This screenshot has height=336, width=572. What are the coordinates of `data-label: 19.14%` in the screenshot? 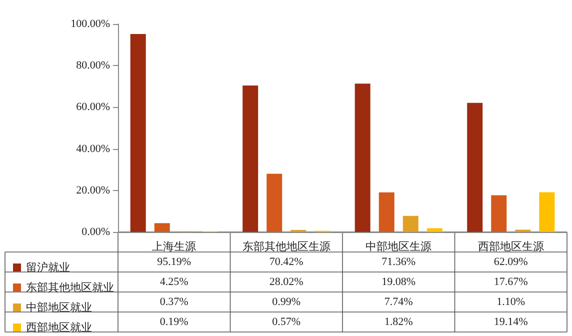 It's located at (511, 322).